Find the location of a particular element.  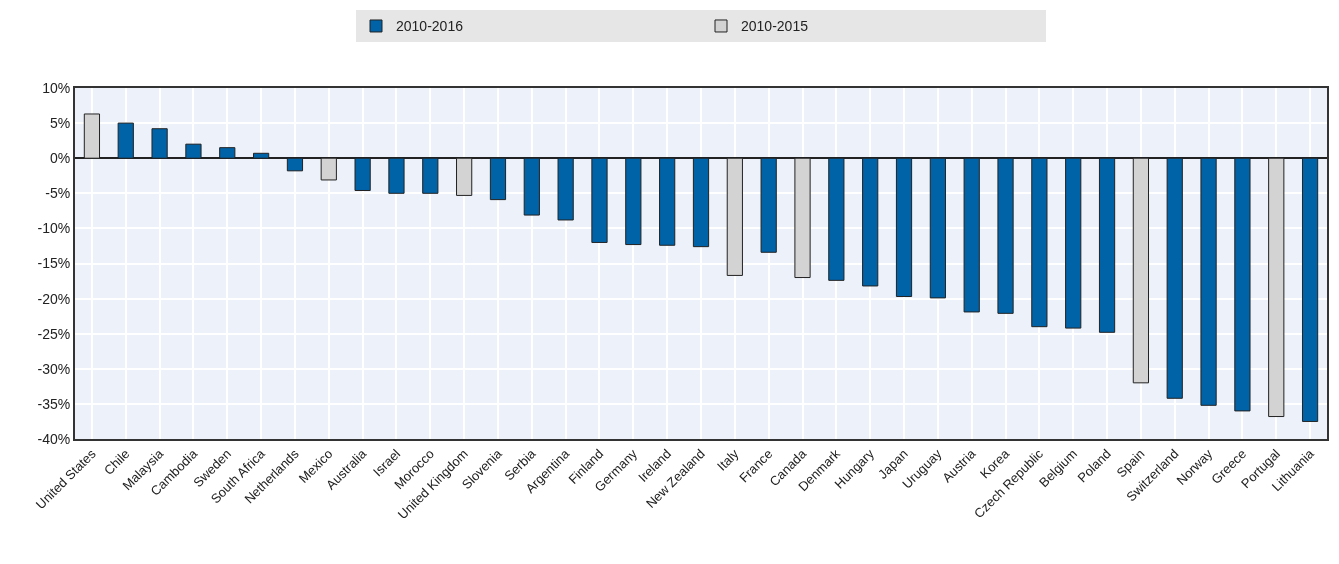

y-tick-label: -35% is located at coordinates (54, 403).